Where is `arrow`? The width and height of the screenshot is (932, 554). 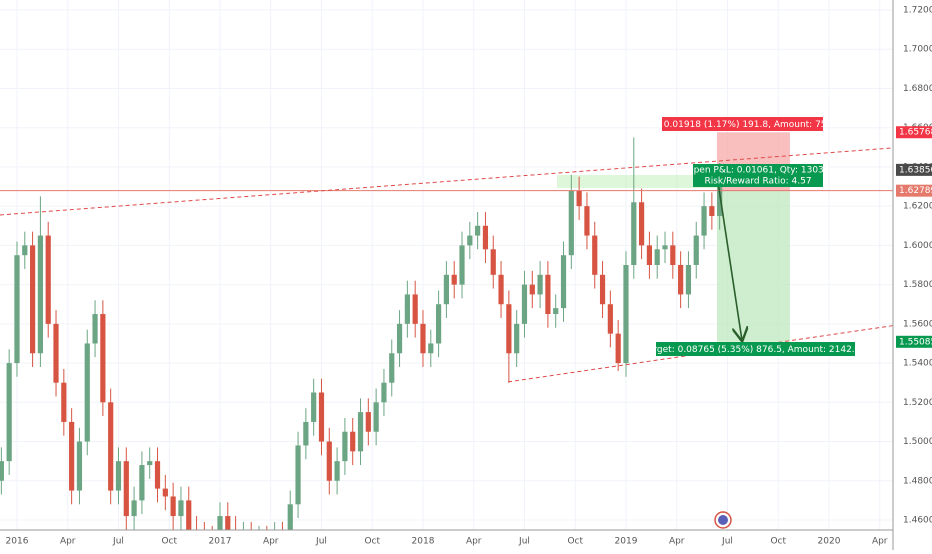 arrow is located at coordinates (729, 257).